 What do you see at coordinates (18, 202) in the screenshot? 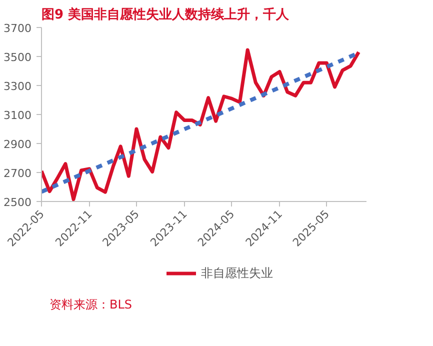
I see `y-tick-label: 2500` at bounding box center [18, 202].